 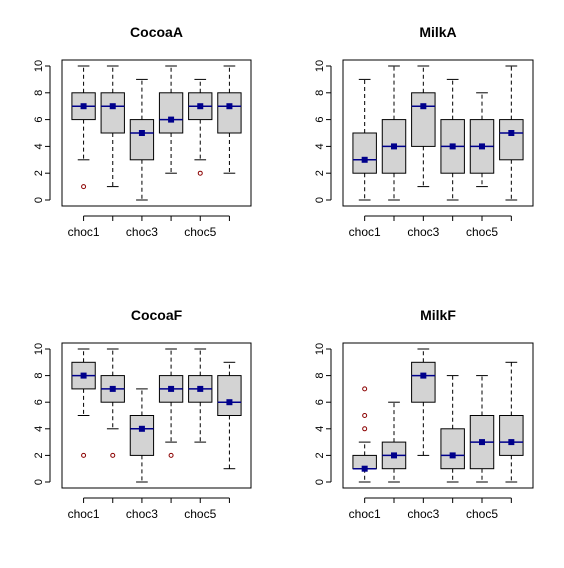 I want to click on chart-panel-cocoaf: CocoaF 0 2 4 6 8 10 choc1 choc3 choc5, so click(x=142, y=414).